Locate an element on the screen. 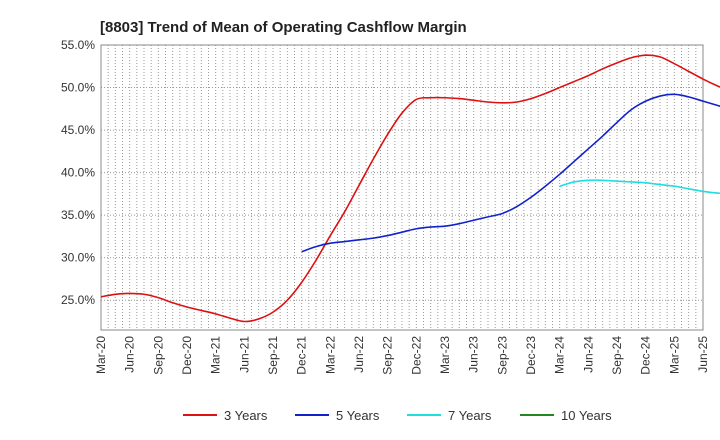 This screenshot has width=720, height=440. y-tick-label: 40.0% is located at coordinates (78, 173).